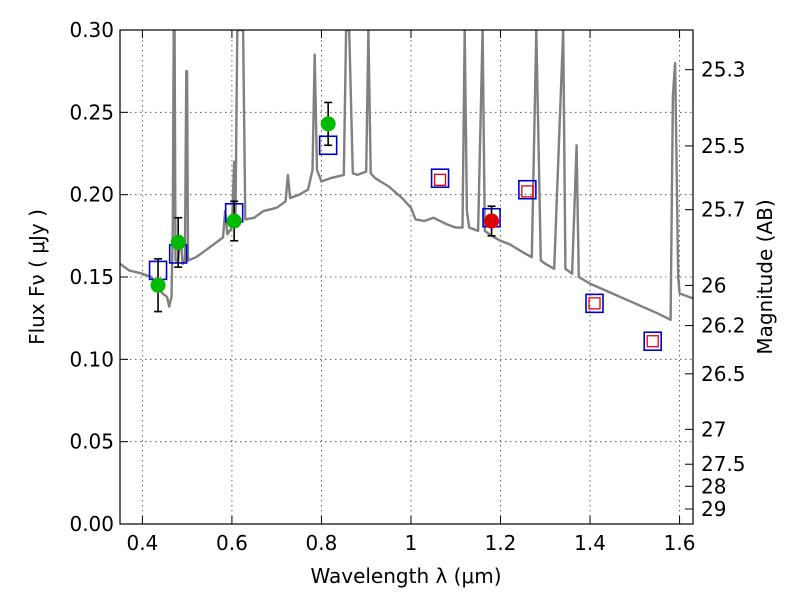 This screenshot has width=800, height=600. Describe the element at coordinates (37, 277) in the screenshot. I see `y-axis-title: Flux Fν ( μJy )` at that location.